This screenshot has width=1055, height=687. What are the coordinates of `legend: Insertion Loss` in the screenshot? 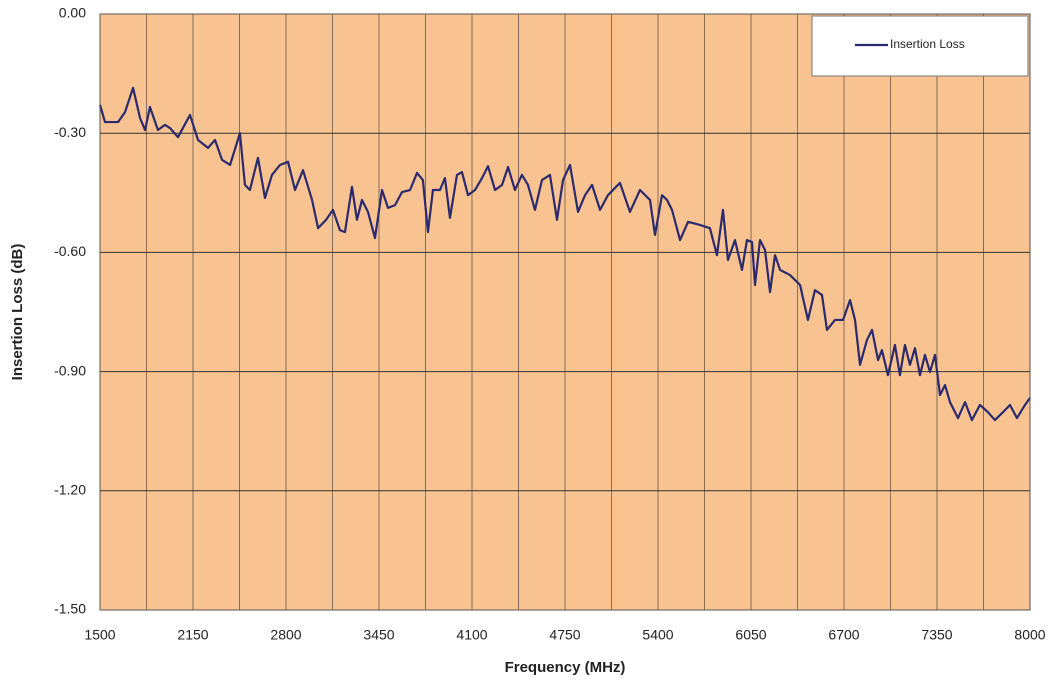 It's located at (920, 46).